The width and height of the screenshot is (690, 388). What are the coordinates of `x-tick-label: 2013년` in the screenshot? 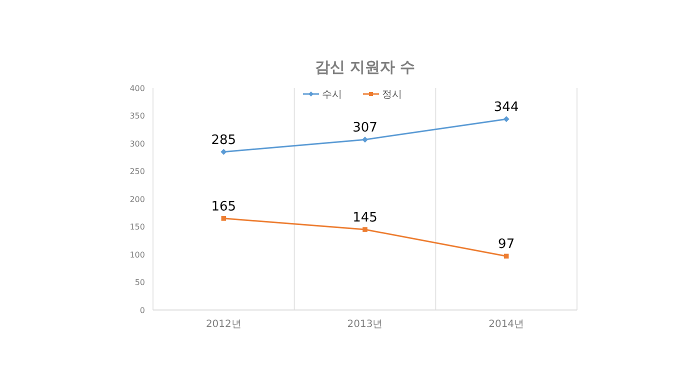 It's located at (365, 324).